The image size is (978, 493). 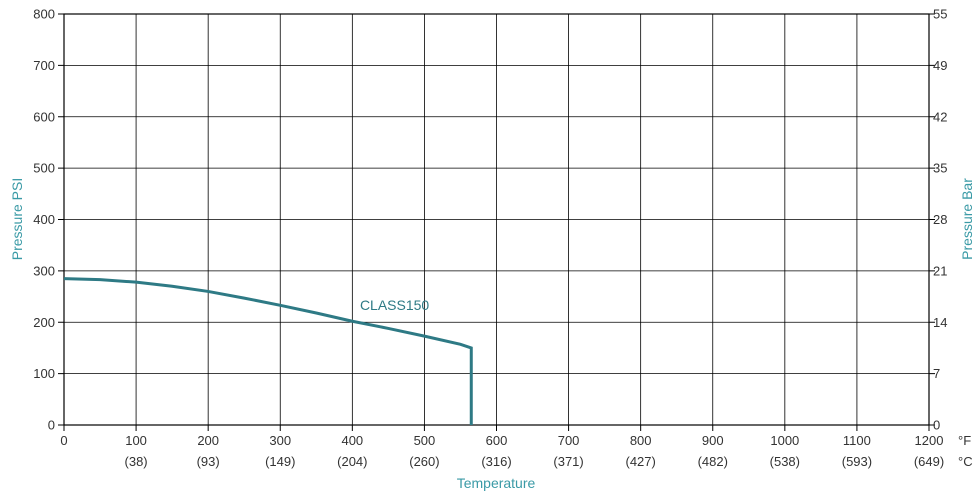 I want to click on y-axis-left-title: Pressure PSI, so click(x=17, y=219).